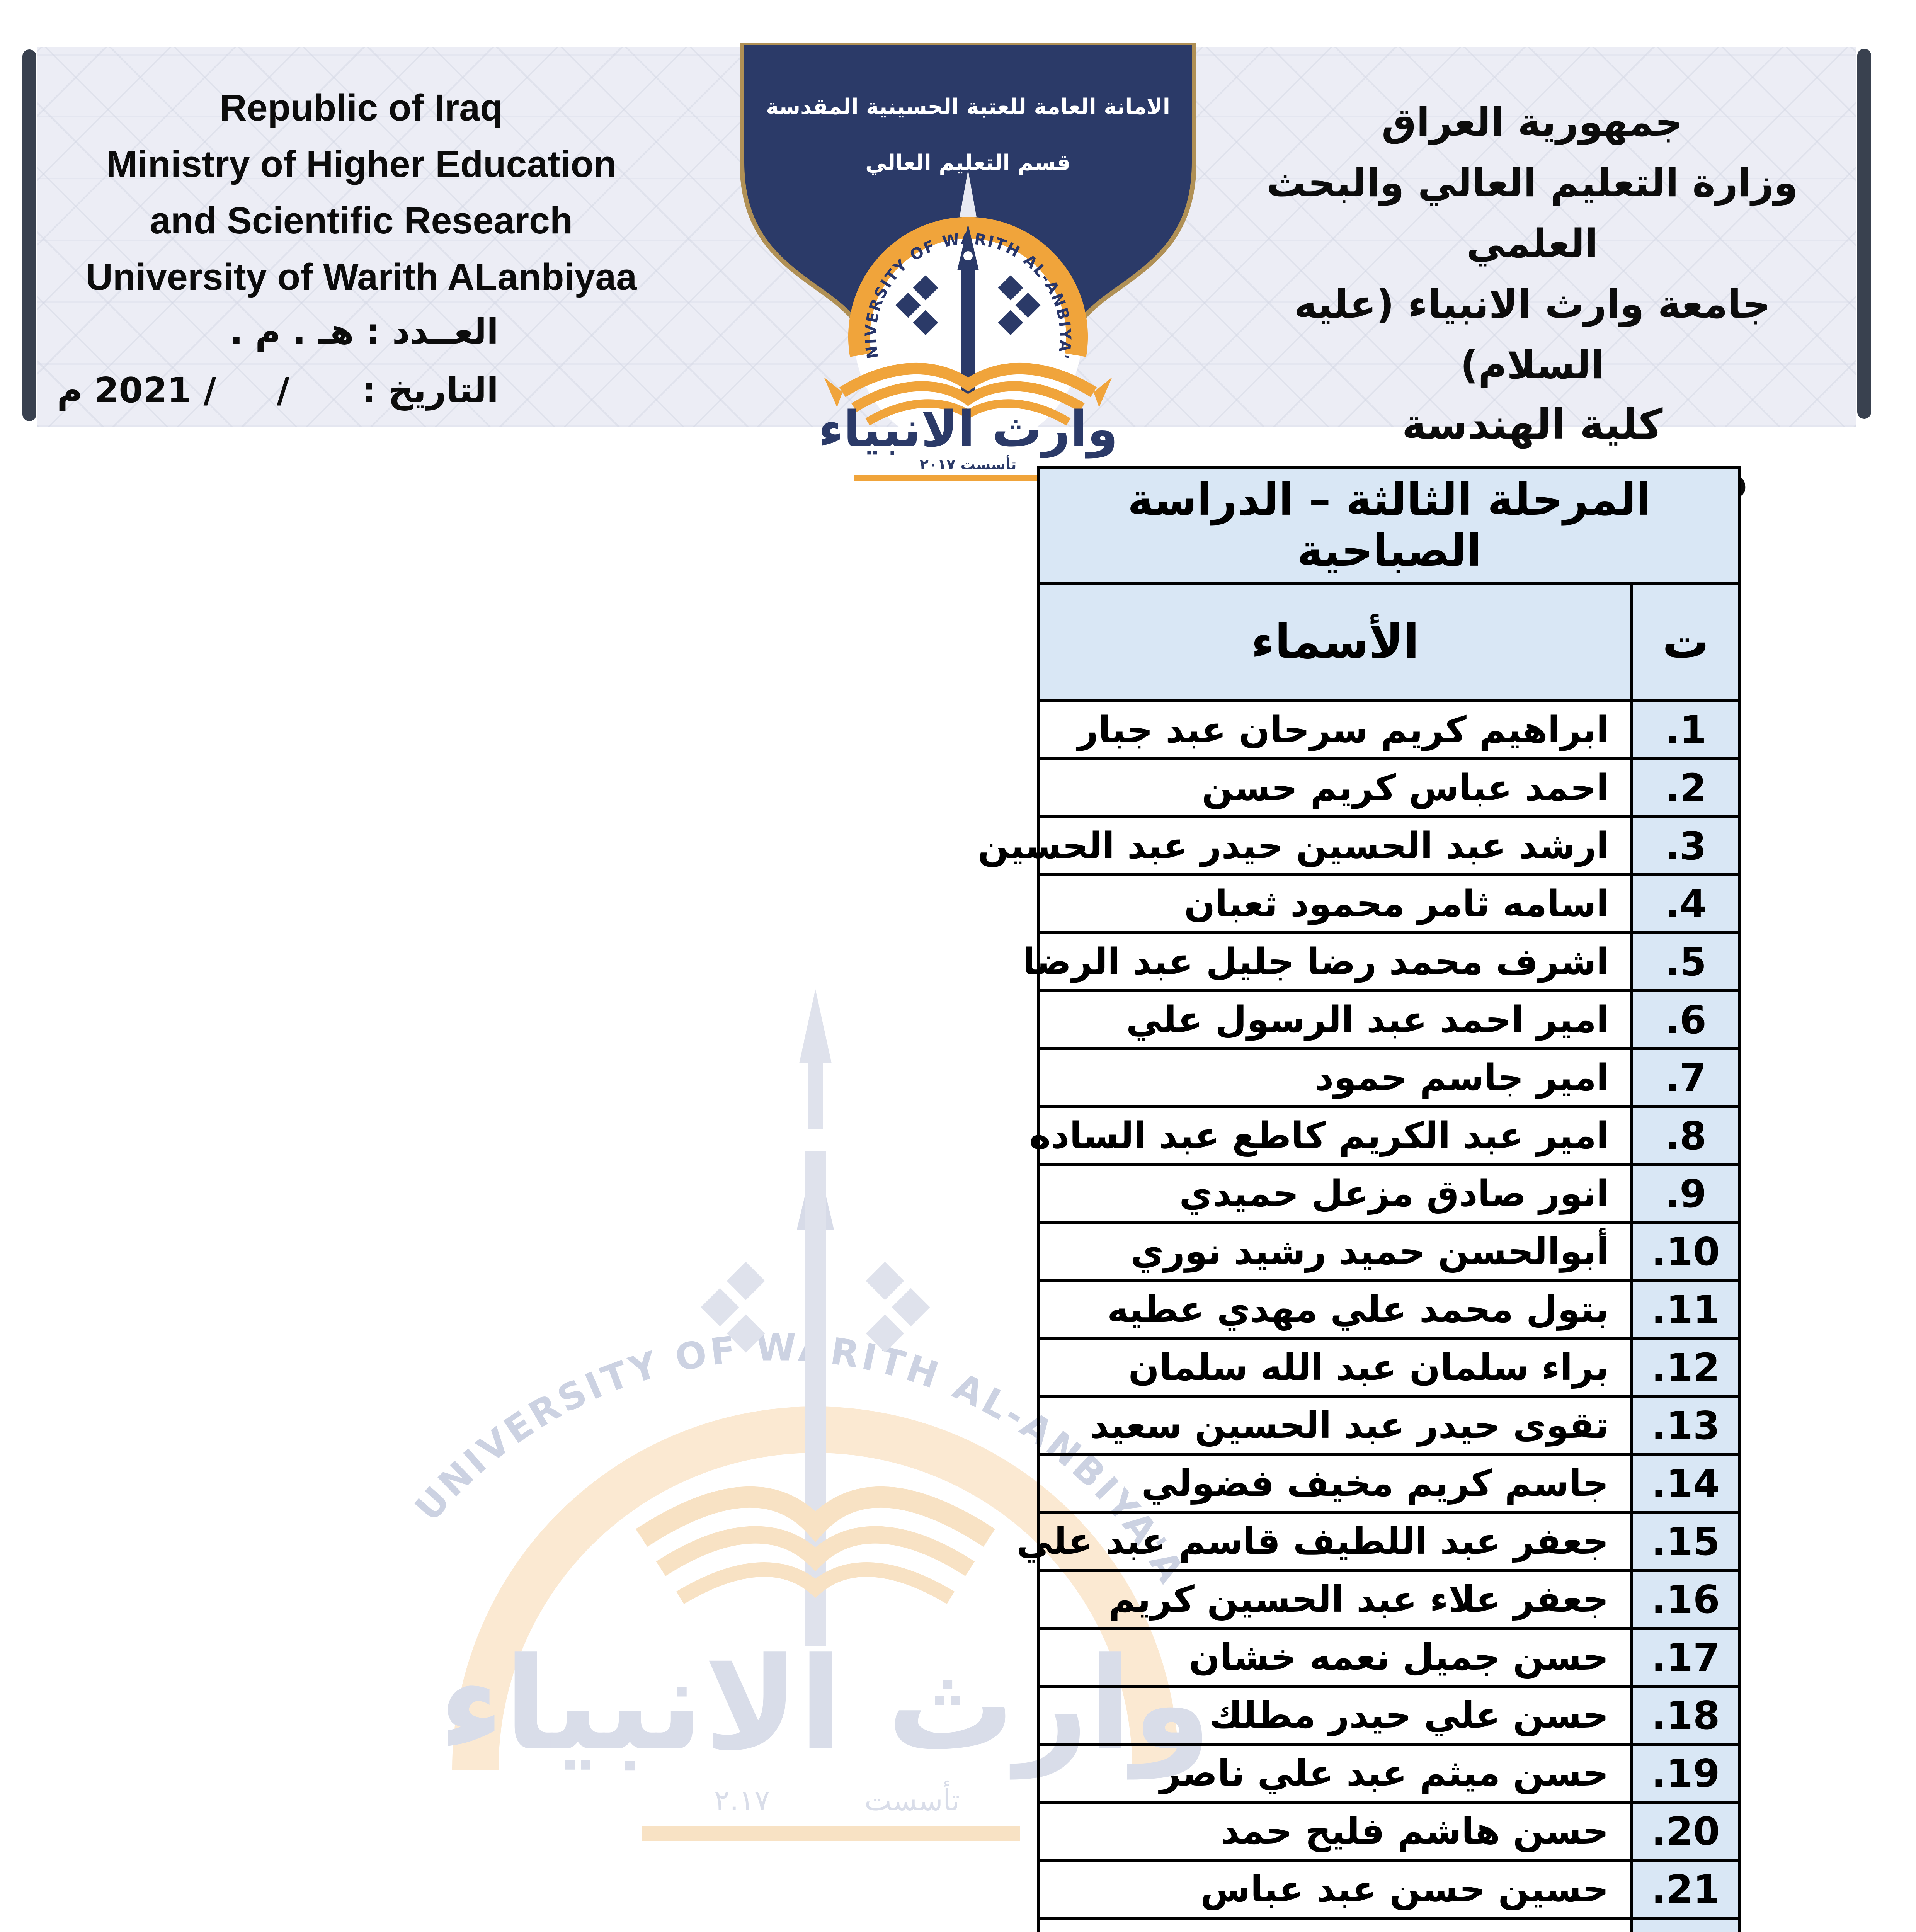 Image resolution: width=1916 pixels, height=1932 pixels. I want to click on row-serial: 22., so click(1685, 1925).